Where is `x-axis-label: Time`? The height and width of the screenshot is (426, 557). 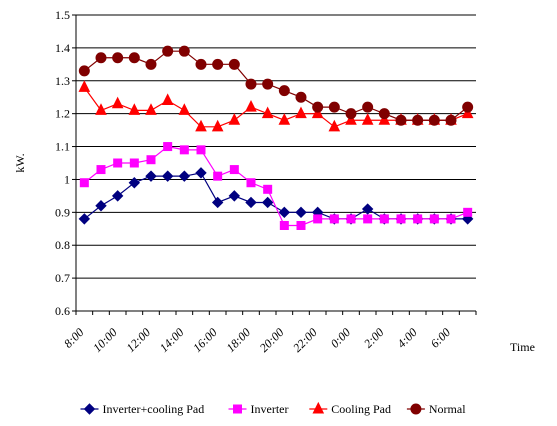 x-axis-label: Time is located at coordinates (522, 347).